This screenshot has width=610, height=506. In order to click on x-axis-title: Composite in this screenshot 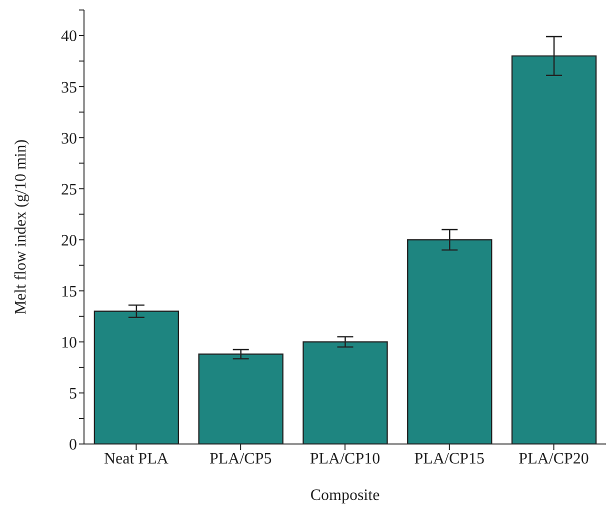, I will do `click(345, 495)`.